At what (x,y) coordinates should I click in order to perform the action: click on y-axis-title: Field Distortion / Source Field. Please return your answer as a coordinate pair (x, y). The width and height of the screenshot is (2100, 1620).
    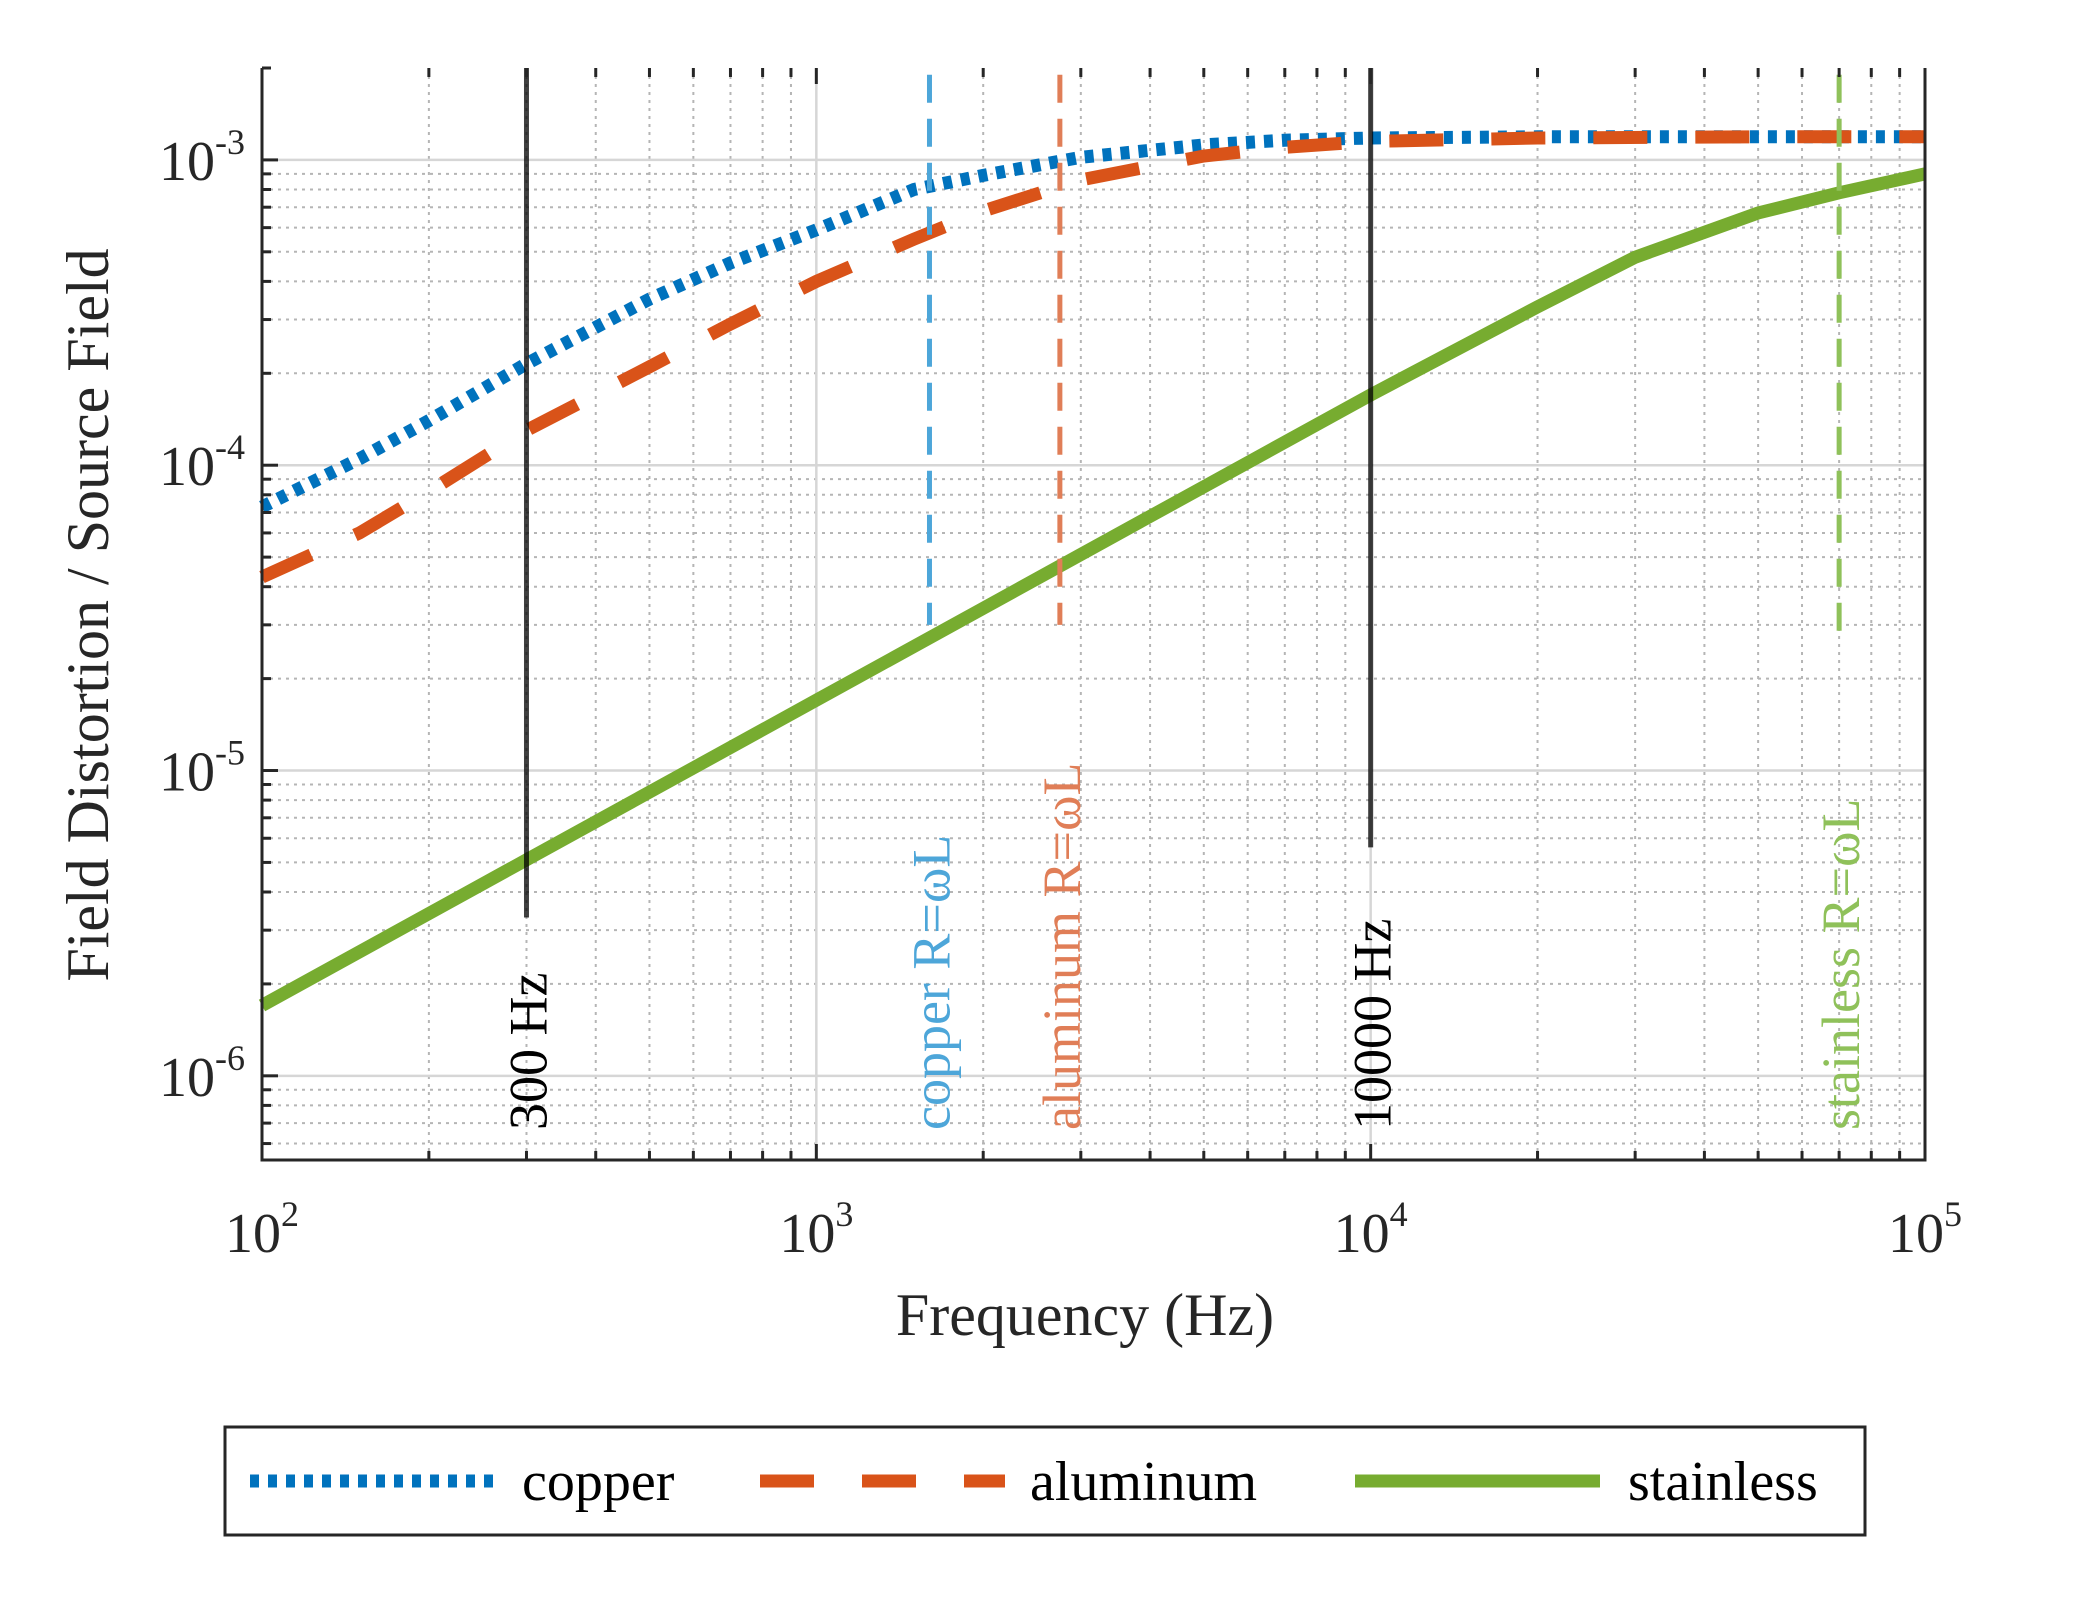
    Looking at the image, I should click on (88, 614).